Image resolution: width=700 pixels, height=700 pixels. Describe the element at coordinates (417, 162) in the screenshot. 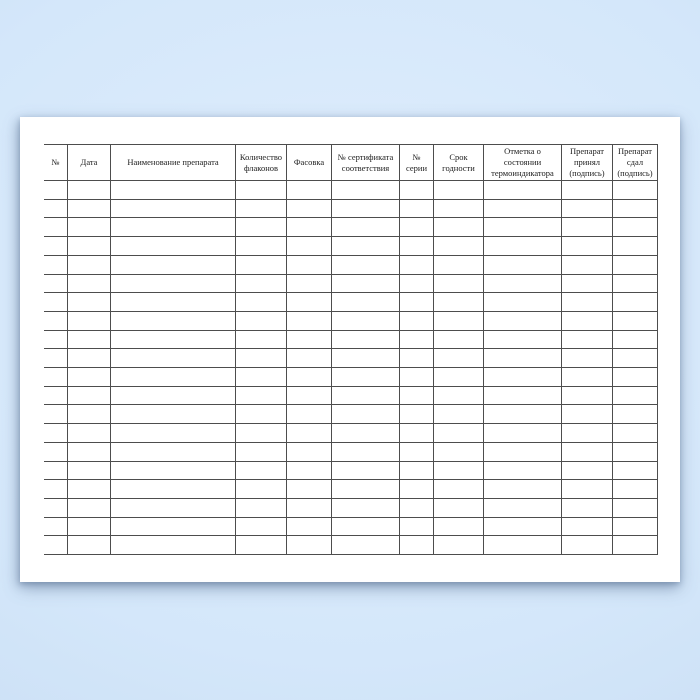

I see `column-header-batch-no: № серии` at that location.